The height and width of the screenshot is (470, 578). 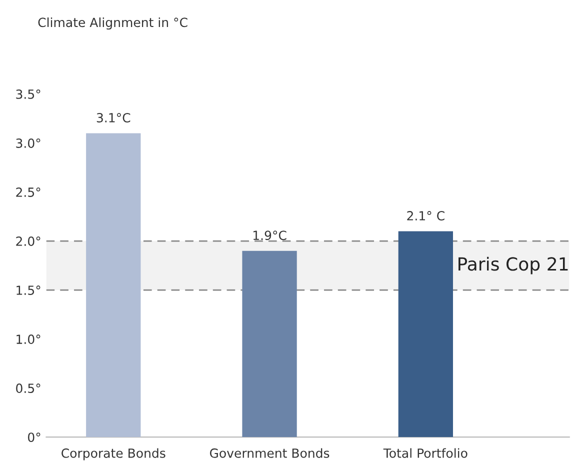 What do you see at coordinates (114, 454) in the screenshot?
I see `x-tick-label: Corporate Bonds` at bounding box center [114, 454].